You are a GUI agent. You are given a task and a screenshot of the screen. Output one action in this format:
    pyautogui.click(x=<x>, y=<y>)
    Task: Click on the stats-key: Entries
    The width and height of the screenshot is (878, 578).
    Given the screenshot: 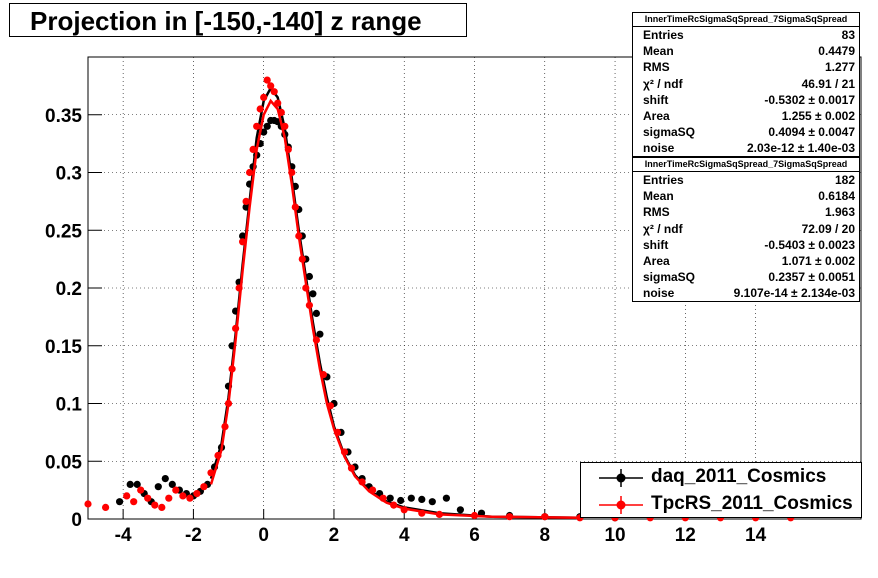 What is the action you would take?
    pyautogui.click(x=663, y=180)
    